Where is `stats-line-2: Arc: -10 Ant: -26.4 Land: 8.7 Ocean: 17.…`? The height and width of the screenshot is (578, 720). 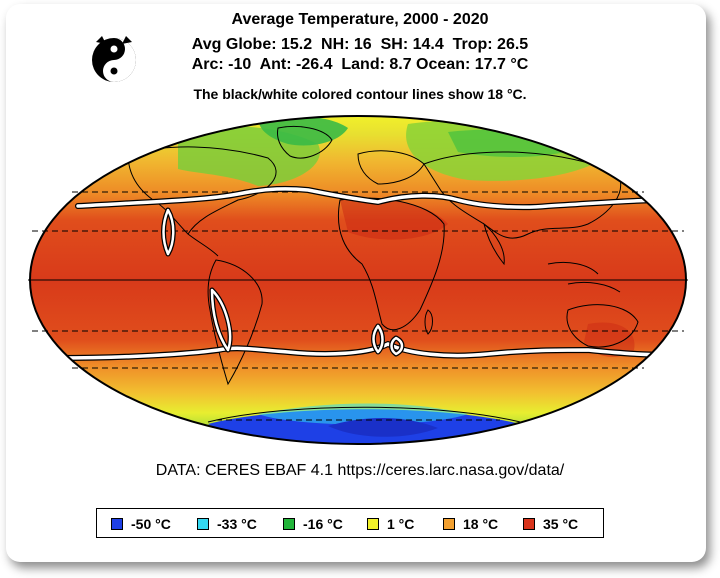
stats-line-2: Arc: -10 Ant: -26.4 Land: 8.7 Ocean: 17.… is located at coordinates (360, 64).